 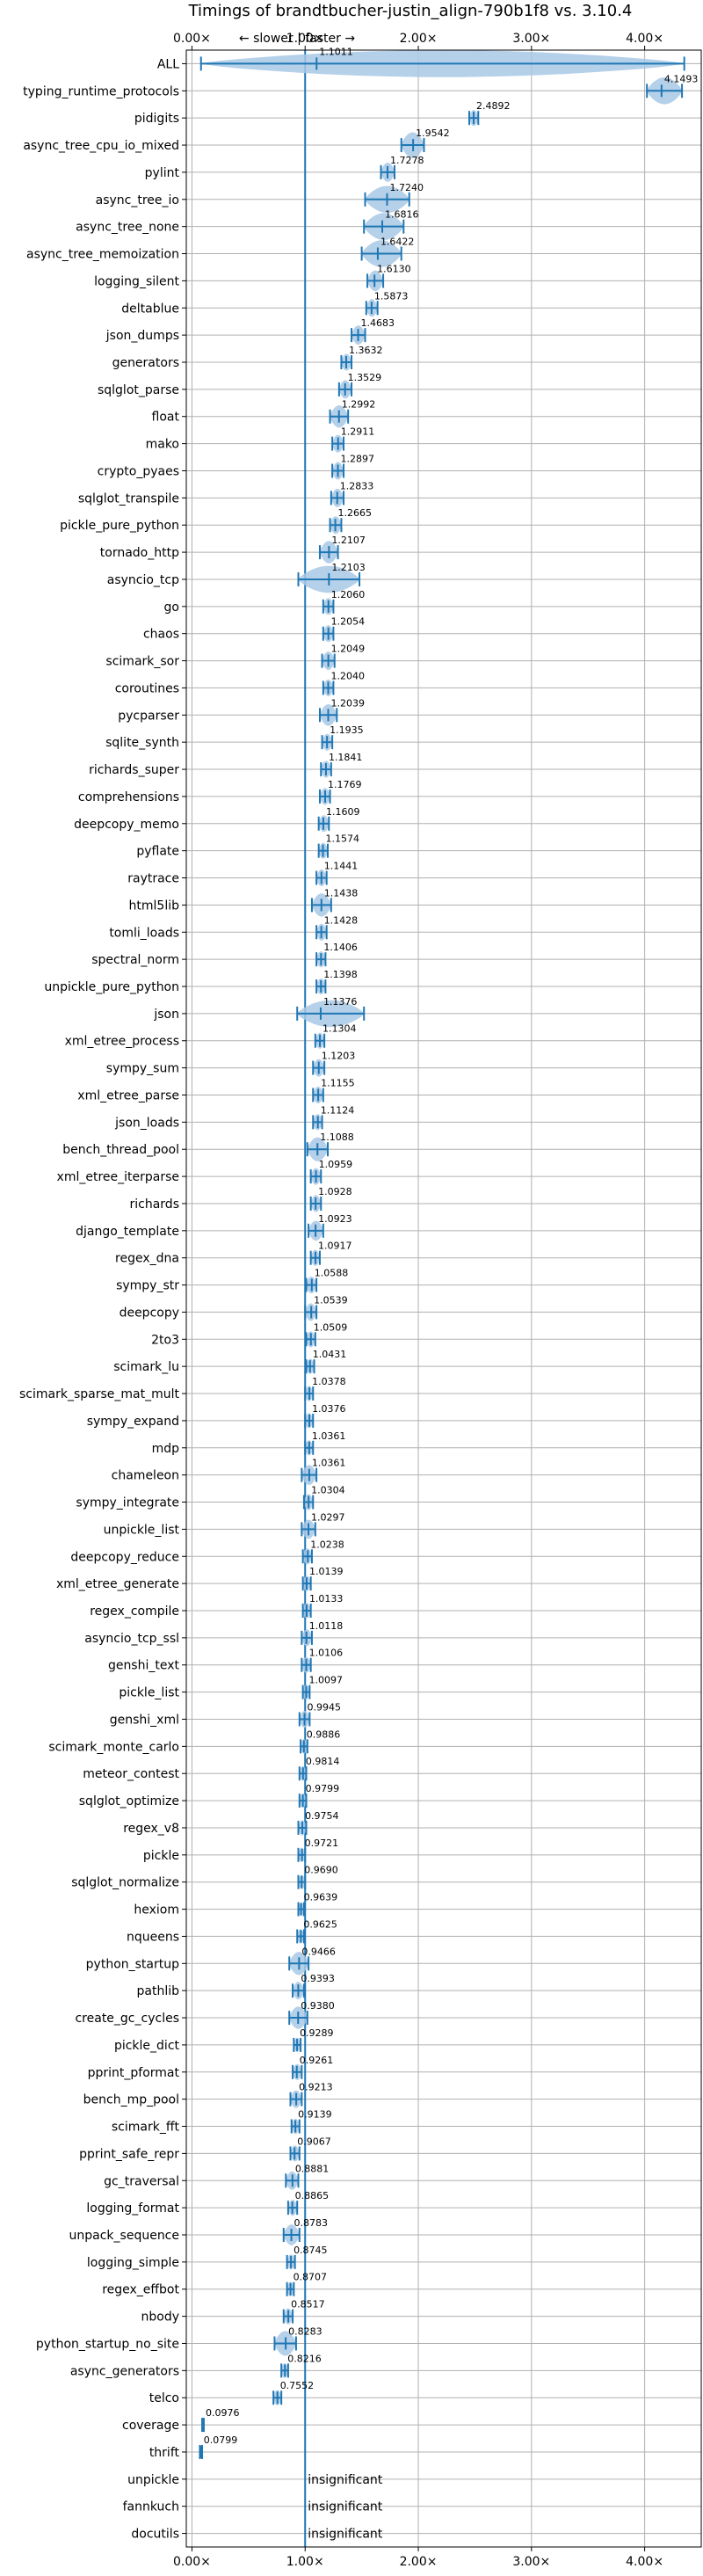 What do you see at coordinates (325, 1707) in the screenshot?
I see `value-label: 0.9945` at bounding box center [325, 1707].